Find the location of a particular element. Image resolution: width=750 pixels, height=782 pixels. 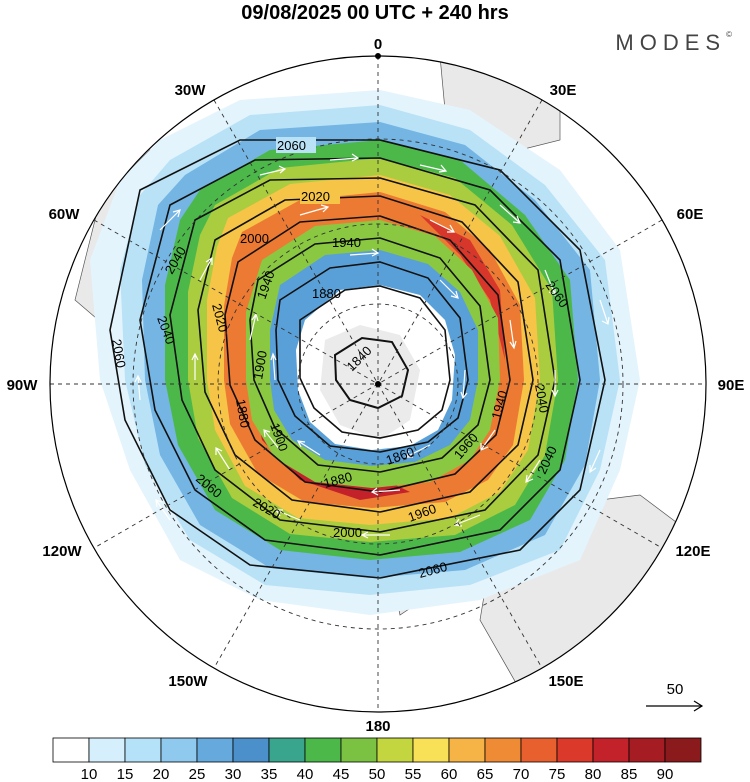

lon-label-120e: 120E is located at coordinates (692, 551).